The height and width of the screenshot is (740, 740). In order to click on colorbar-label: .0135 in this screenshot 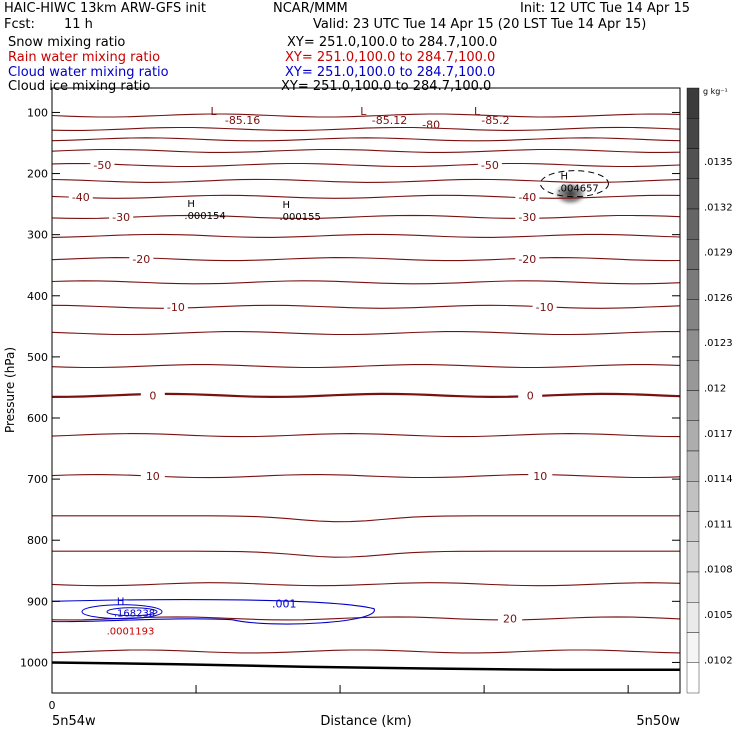, I will do `click(718, 162)`.